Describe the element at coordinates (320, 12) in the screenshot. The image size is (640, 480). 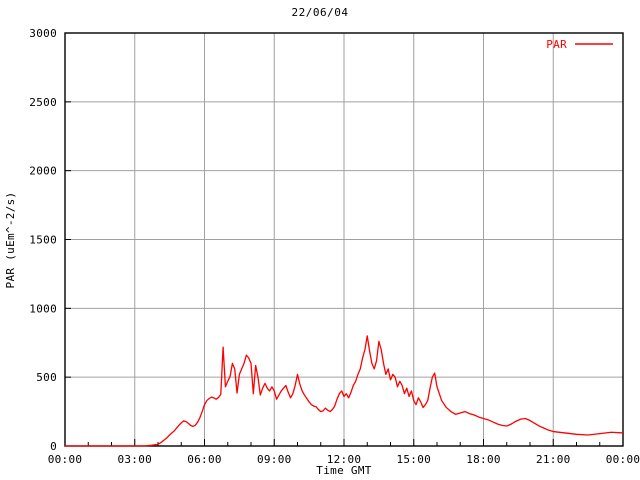
I see `chart-title: 22/06/04` at that location.